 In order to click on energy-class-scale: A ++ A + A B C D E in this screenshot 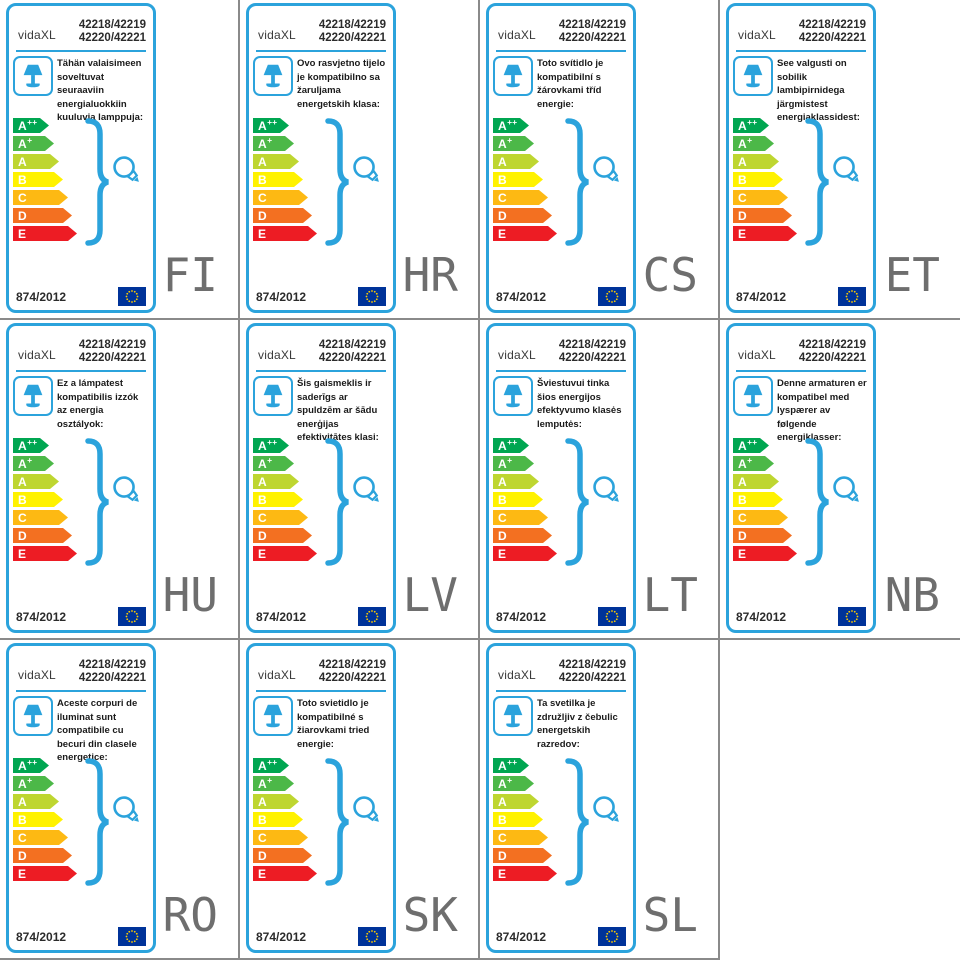, I will do `click(83, 183)`.